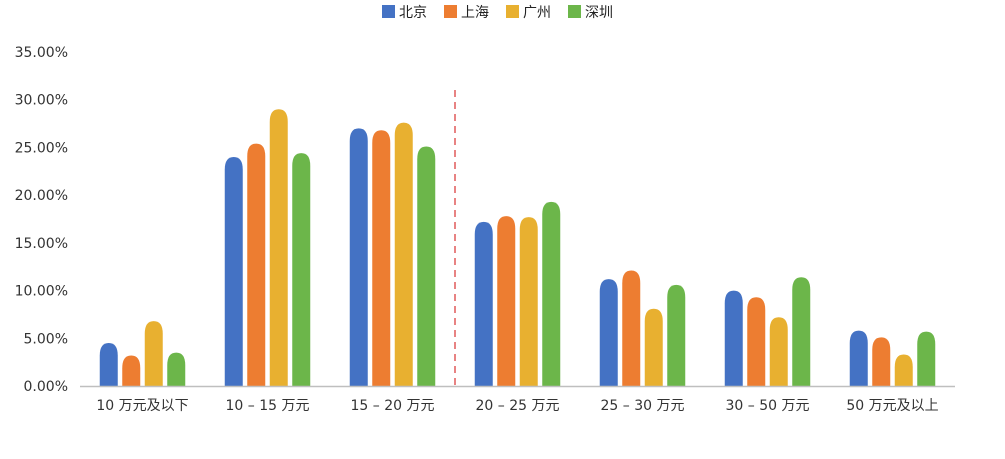 Image resolution: width=1005 pixels, height=459 pixels. Describe the element at coordinates (41, 148) in the screenshot. I see `y-tick-label: 25.00%` at that location.